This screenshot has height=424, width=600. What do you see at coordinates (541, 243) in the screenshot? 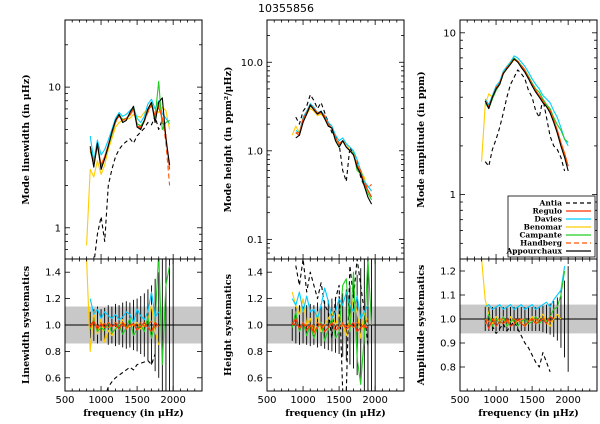
I see `legend-label: Handberg` at bounding box center [541, 243].